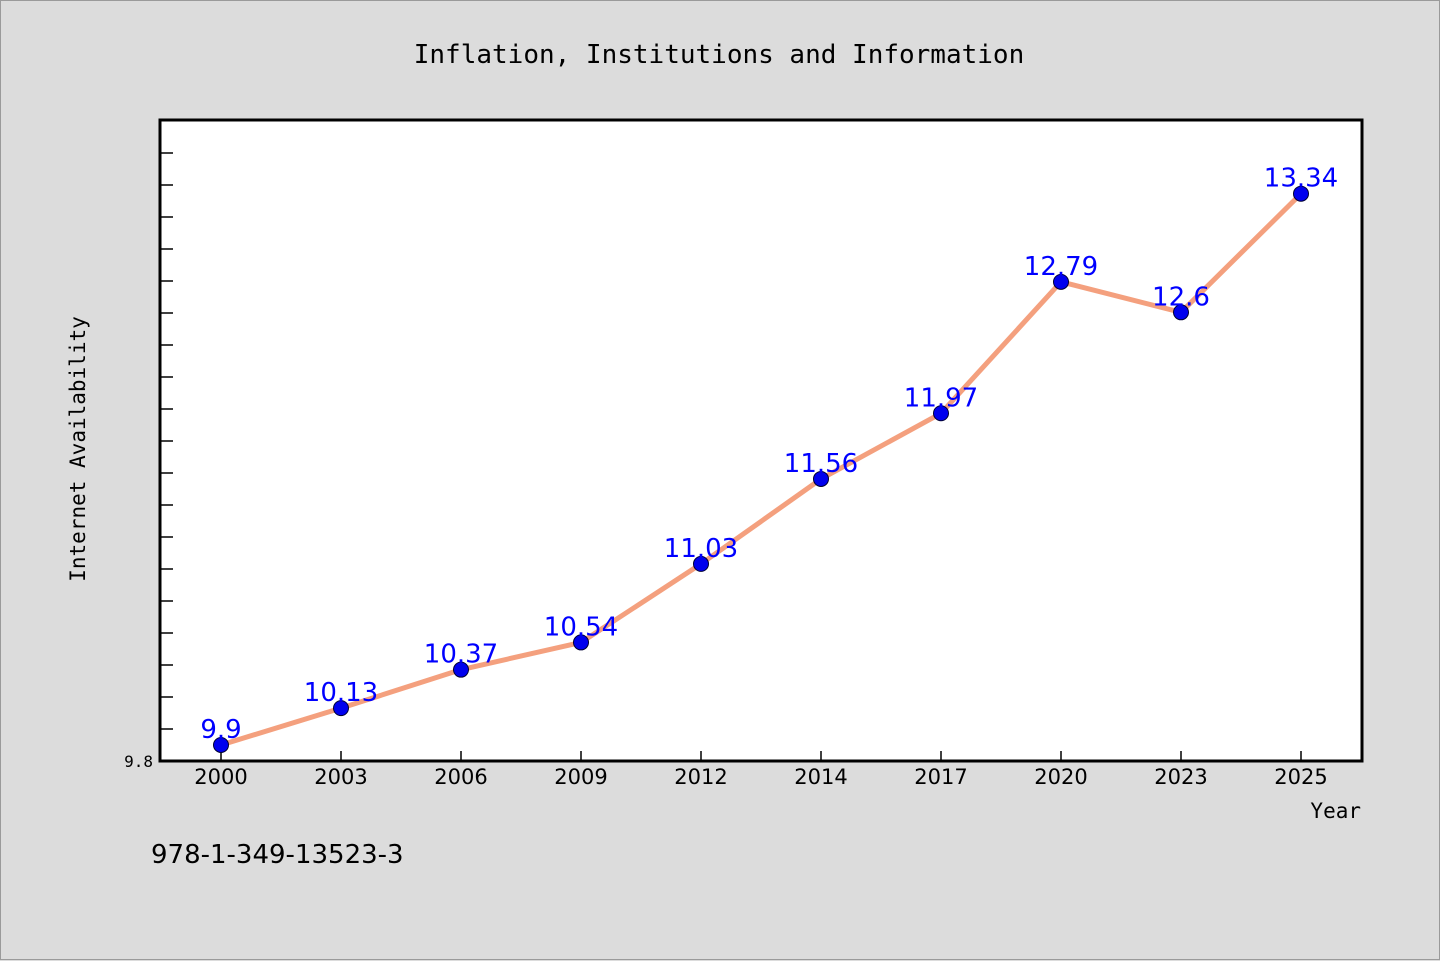  Describe the element at coordinates (461, 655) in the screenshot. I see `data-label-2006: 10.37` at that location.